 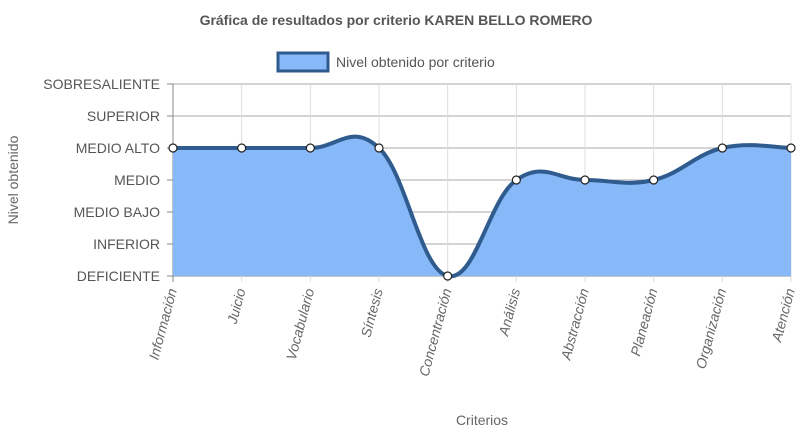 I want to click on y-axis-label: Nivel obtenido, so click(x=13, y=179).